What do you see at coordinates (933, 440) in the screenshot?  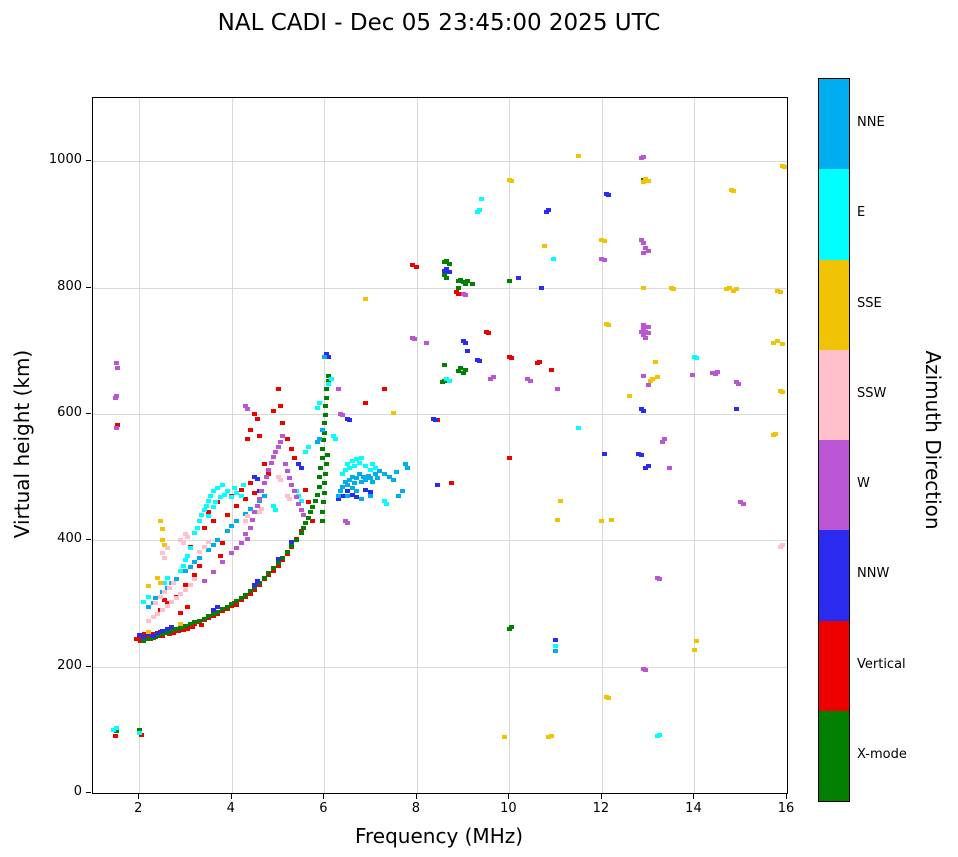 I see `colorbar-axis-label: Azimuth Direction` at bounding box center [933, 440].